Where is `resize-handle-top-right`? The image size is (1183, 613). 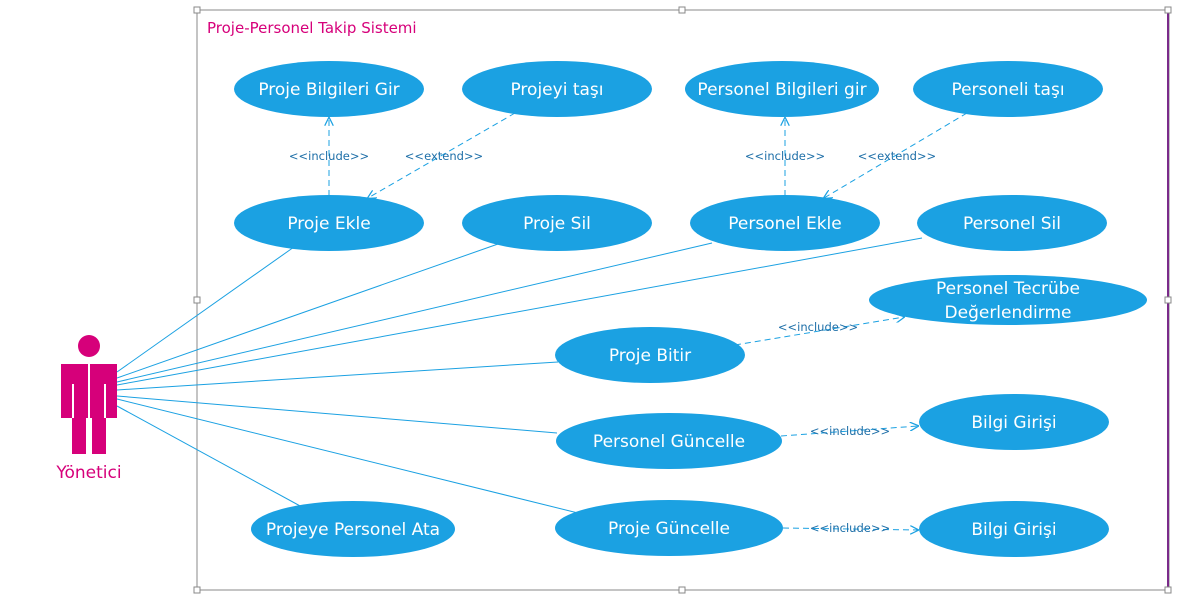 resize-handle-top-right is located at coordinates (1168, 10).